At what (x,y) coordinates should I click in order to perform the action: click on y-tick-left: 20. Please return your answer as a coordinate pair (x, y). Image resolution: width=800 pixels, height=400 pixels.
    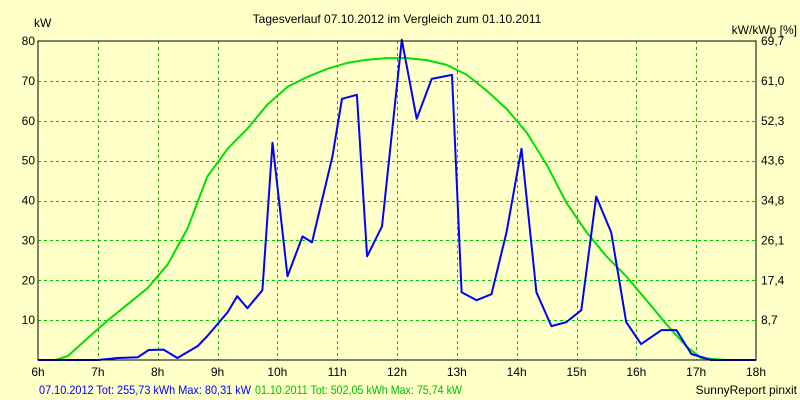
    Looking at the image, I should click on (29, 280).